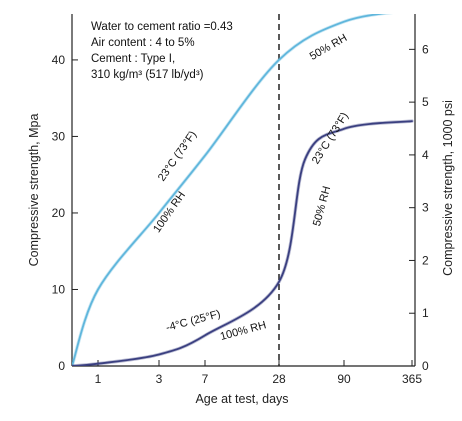 This screenshot has height=421, width=462. I want to click on note-line: Cement : Type I,, so click(133, 59).